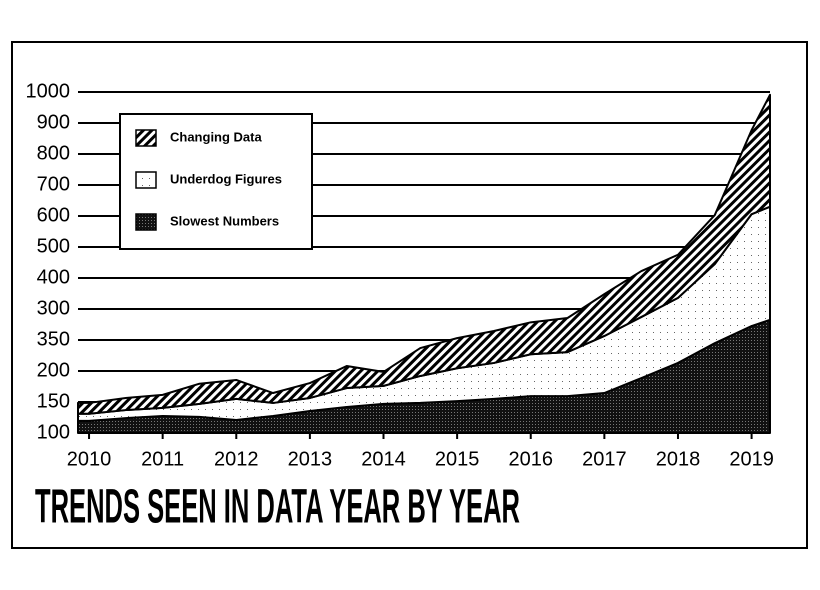 Image resolution: width=820 pixels, height=590 pixels. I want to click on y-tick-label: 900, so click(53, 122).